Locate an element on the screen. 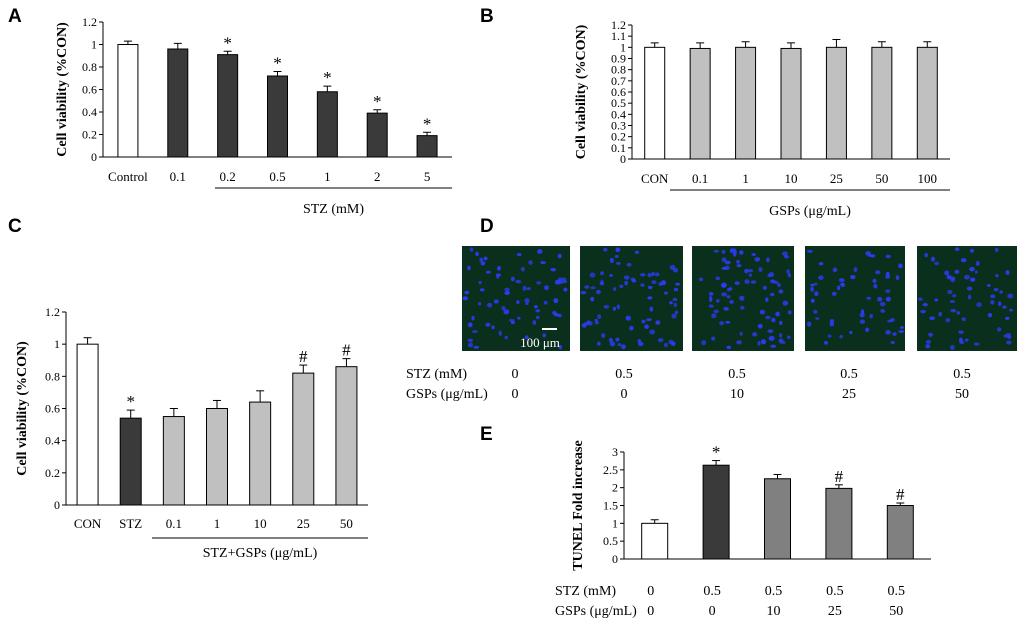 The width and height of the screenshot is (1020, 623). stz-value: 0.5 is located at coordinates (849, 374).